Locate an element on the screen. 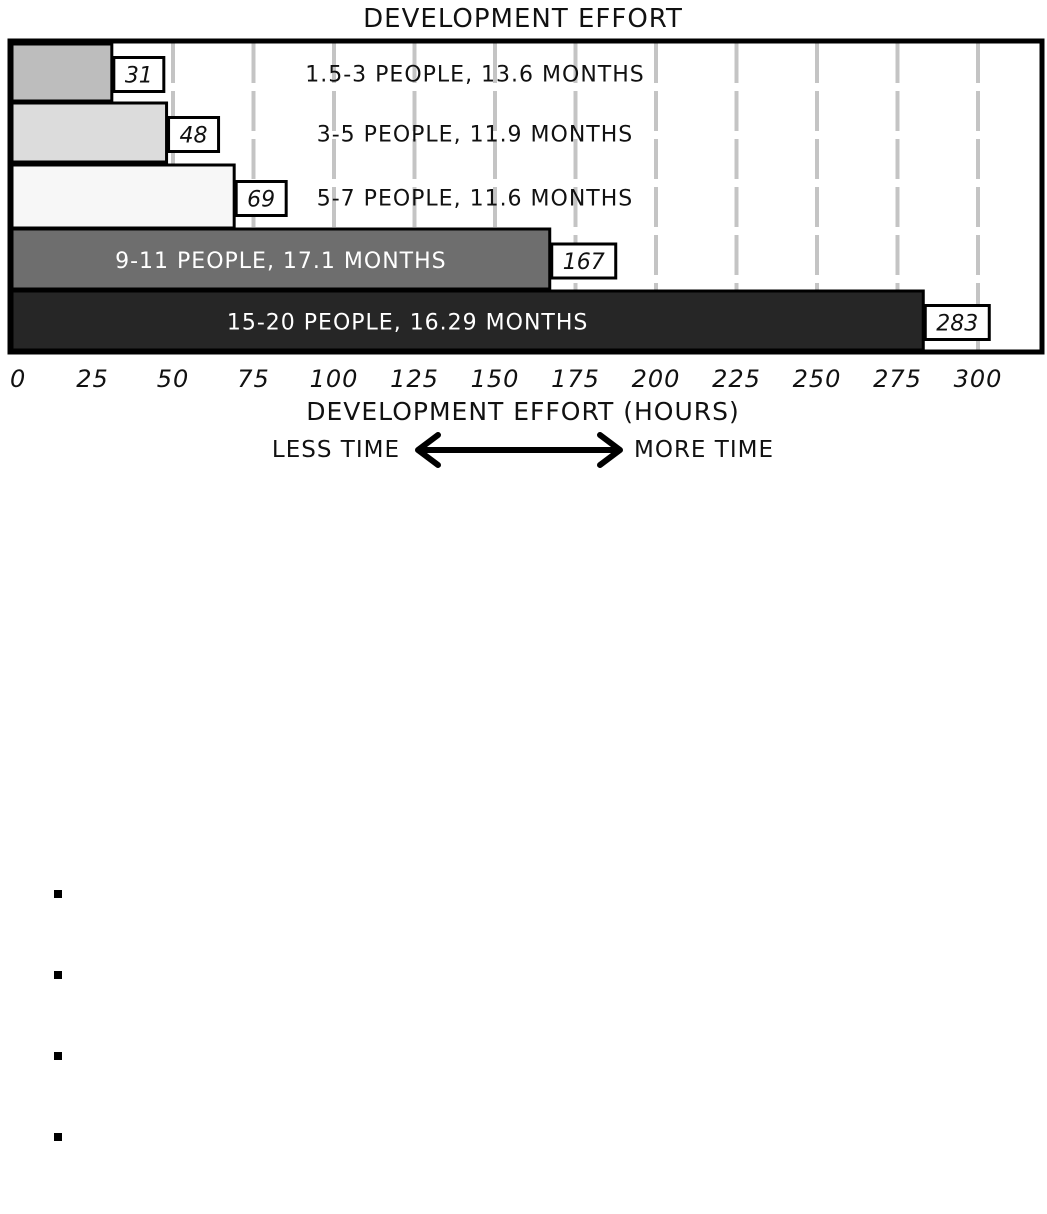 This screenshot has height=1214, width=1047. value-label: 31 is located at coordinates (139, 76).